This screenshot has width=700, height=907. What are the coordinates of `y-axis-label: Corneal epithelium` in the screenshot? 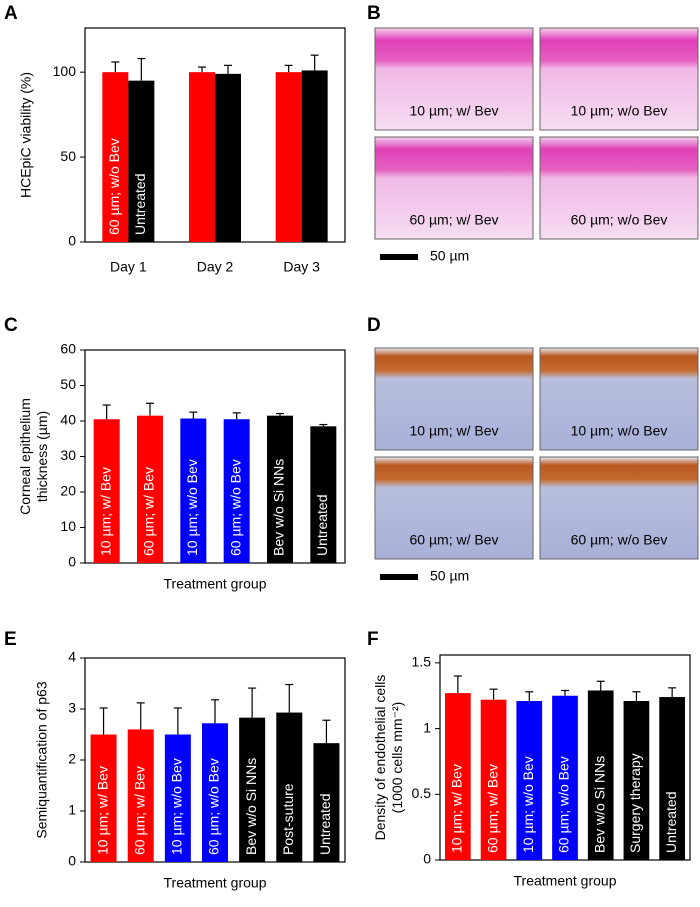 It's located at (25, 456).